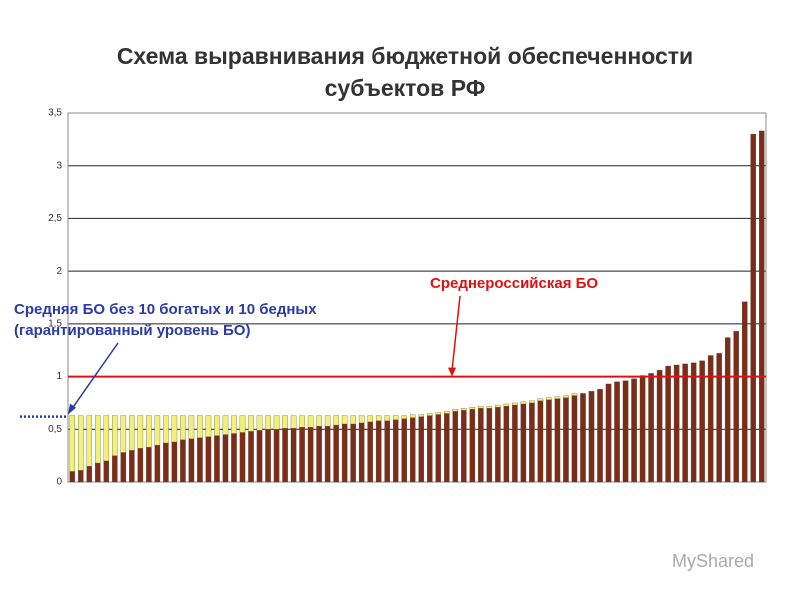 This screenshot has height=600, width=800. Describe the element at coordinates (132, 330) in the screenshot. I see `annotation: (гарантированный уровень БО)` at that location.